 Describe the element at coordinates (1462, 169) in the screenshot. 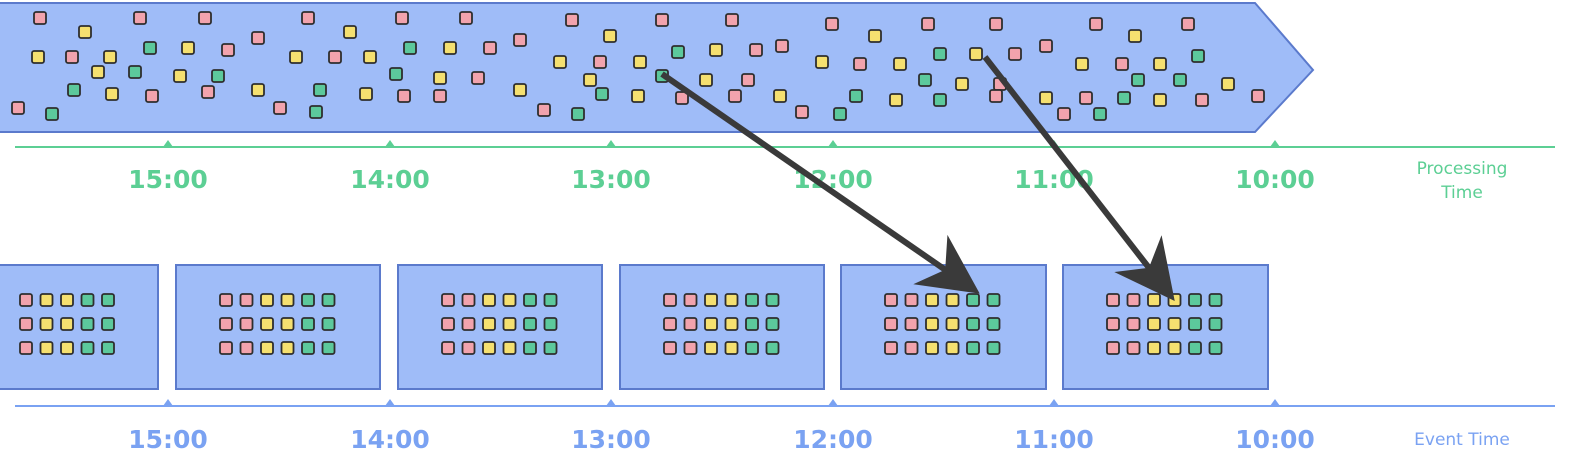

I see `processing-axis-name-line1: Processing` at that location.